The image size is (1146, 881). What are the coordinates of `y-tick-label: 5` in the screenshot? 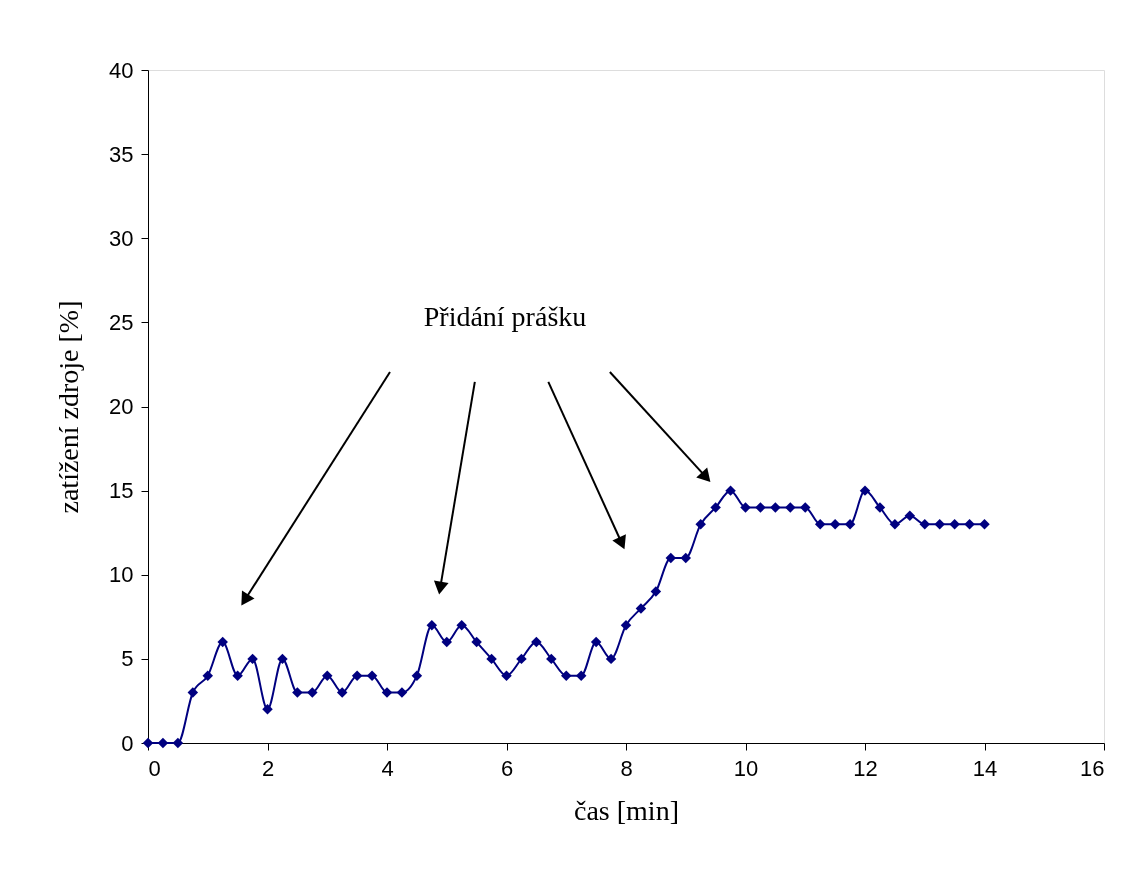 It's located at (127, 659).